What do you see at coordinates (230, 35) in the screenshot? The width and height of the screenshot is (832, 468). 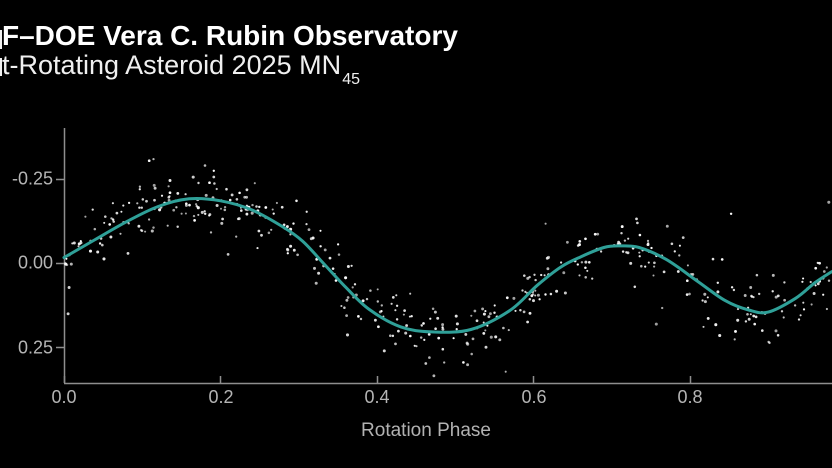 I see `figure-title: F–DOE Vera C. Rubin Observatory` at bounding box center [230, 35].